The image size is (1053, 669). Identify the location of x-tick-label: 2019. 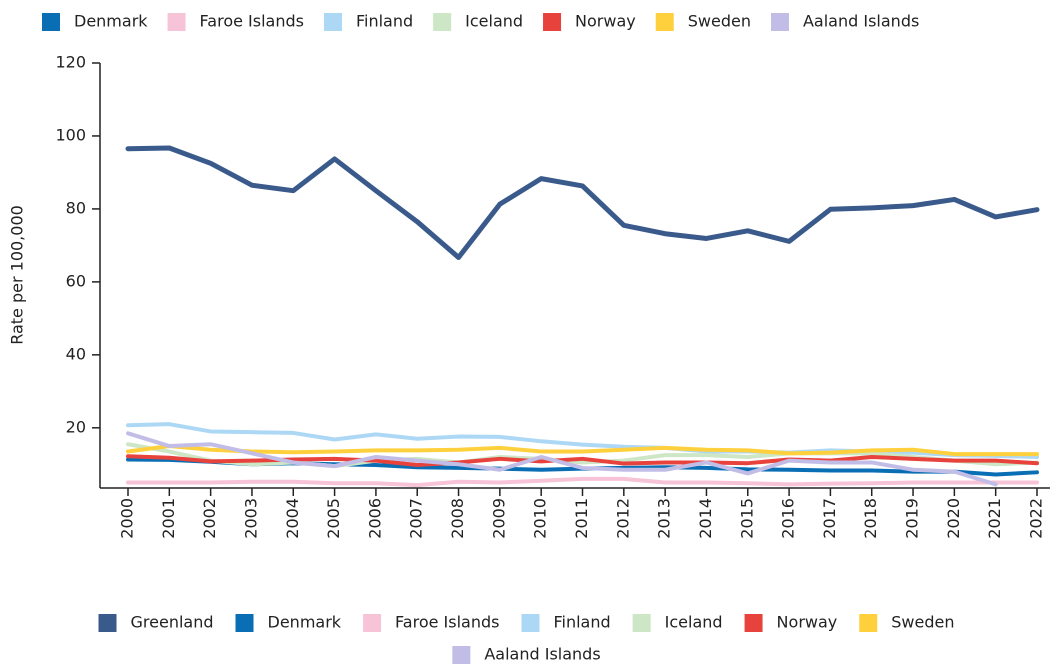
(912, 518).